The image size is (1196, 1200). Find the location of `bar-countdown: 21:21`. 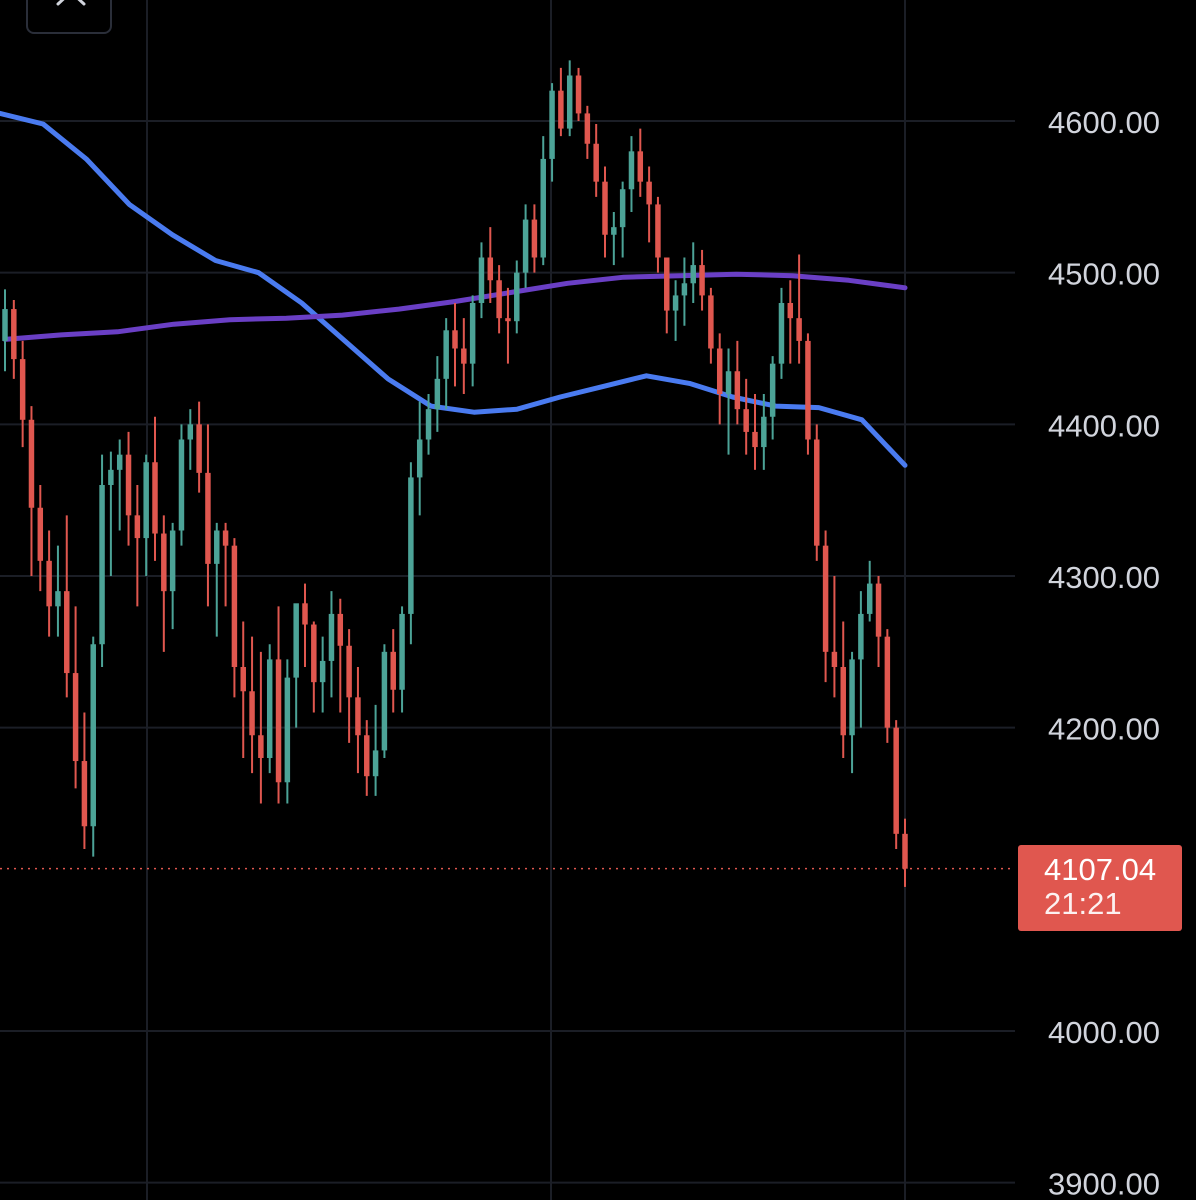

bar-countdown: 21:21 is located at coordinates (1083, 903).